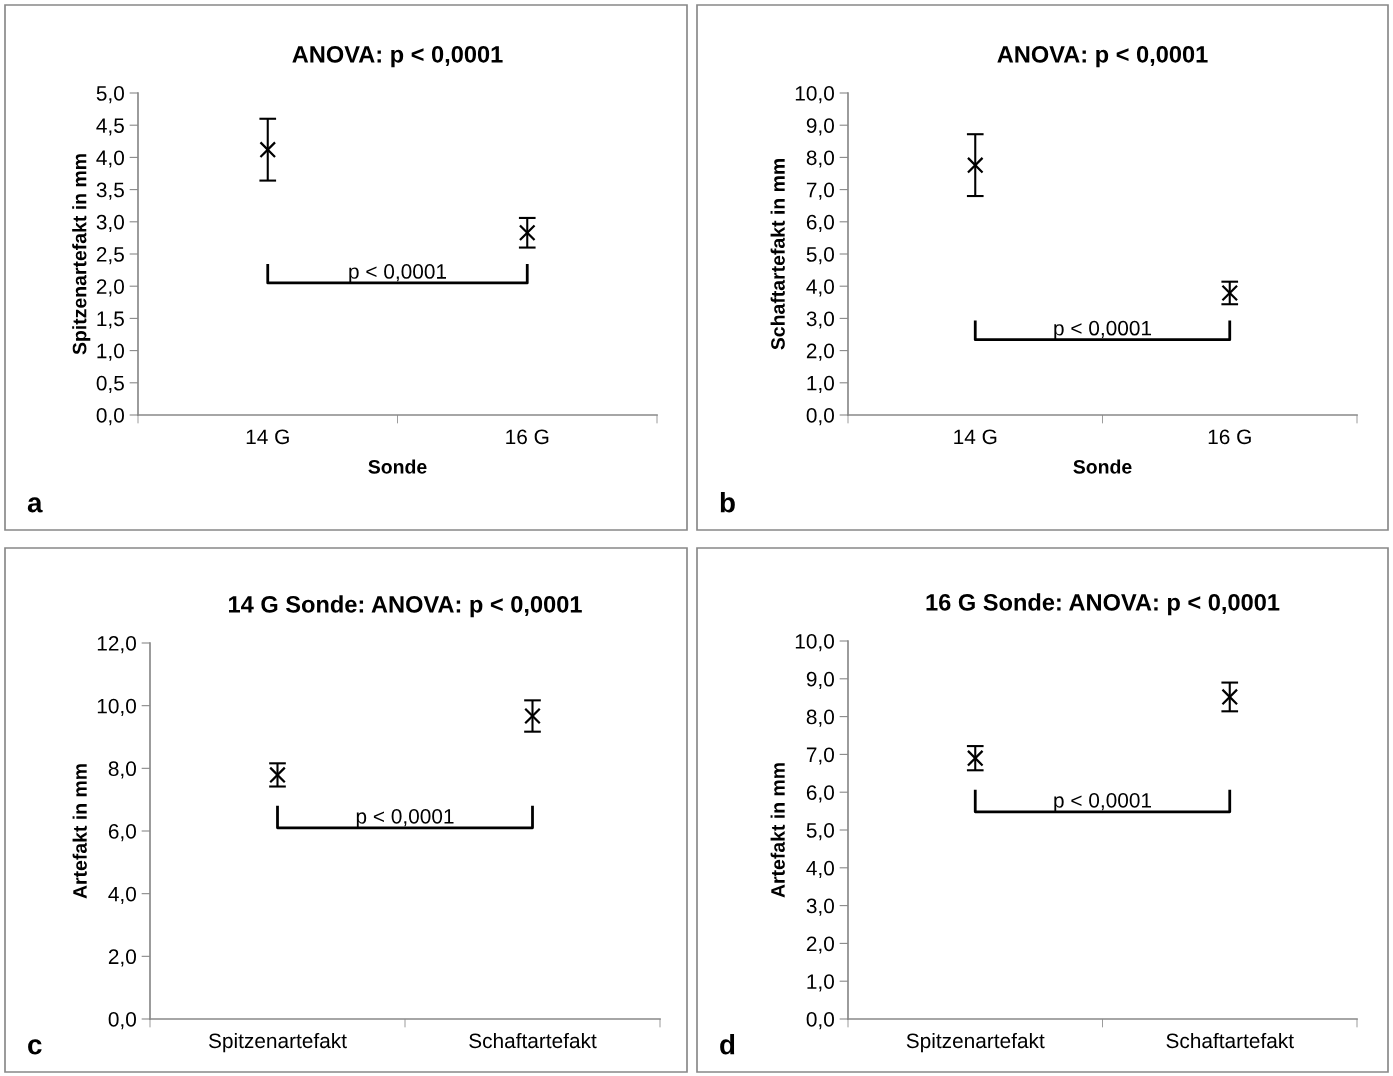 The image size is (1393, 1076). Describe the element at coordinates (35, 1047) in the screenshot. I see `text: c` at that location.